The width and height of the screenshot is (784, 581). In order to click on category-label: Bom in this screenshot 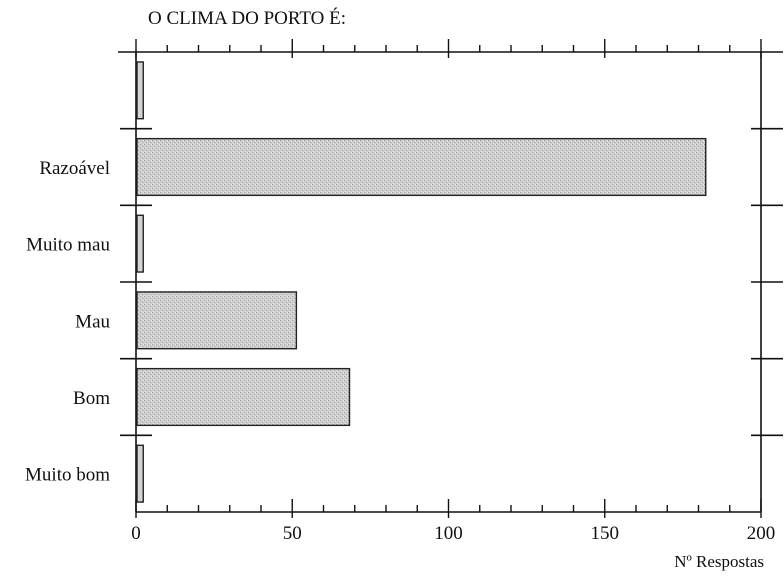, I will do `click(91, 398)`.